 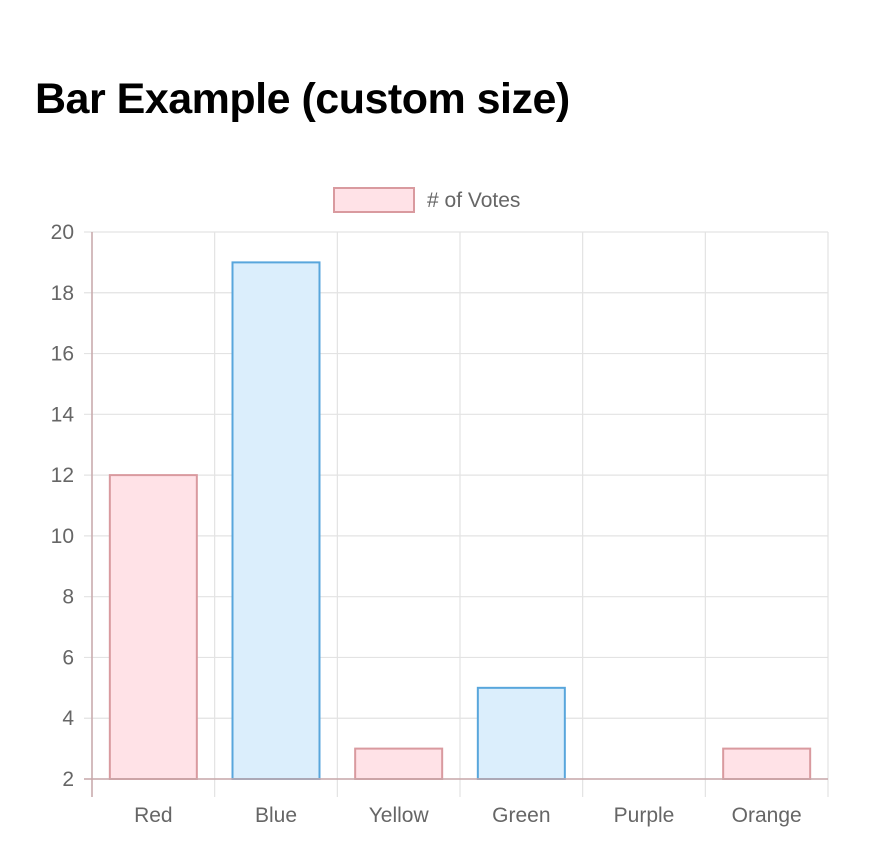 I want to click on x-tick-label: Yellow, so click(x=399, y=815).